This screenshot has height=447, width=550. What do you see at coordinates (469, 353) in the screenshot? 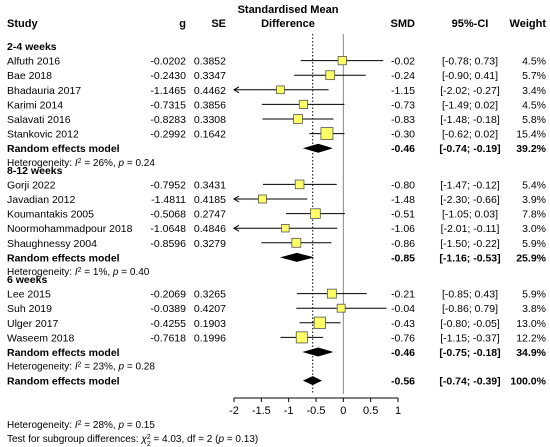
I see `subgroup-summary-ci: [-0.75; -0.18]` at bounding box center [469, 353].